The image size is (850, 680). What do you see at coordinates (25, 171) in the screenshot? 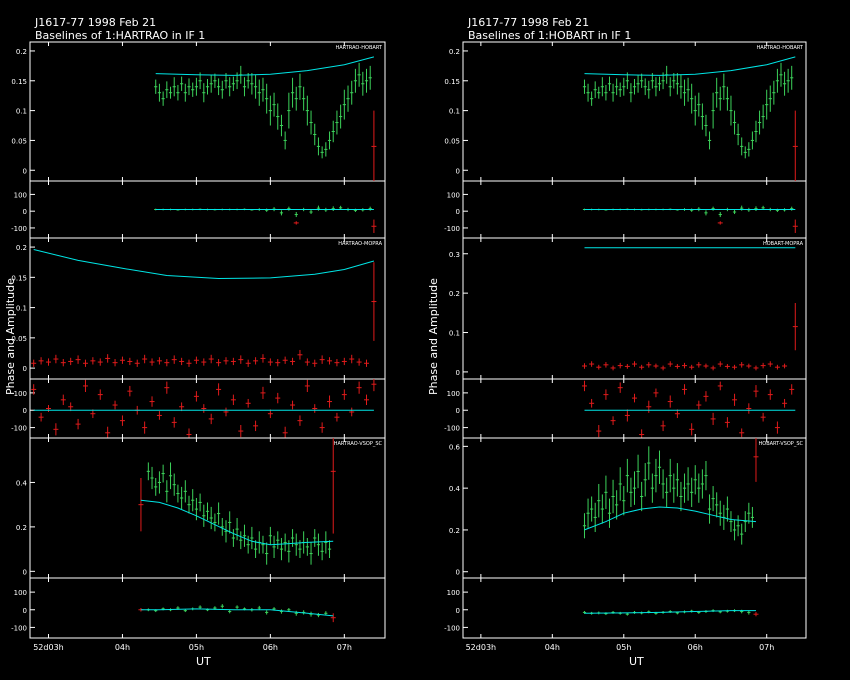
I see `amplitude-tick-label: 0` at bounding box center [25, 171].